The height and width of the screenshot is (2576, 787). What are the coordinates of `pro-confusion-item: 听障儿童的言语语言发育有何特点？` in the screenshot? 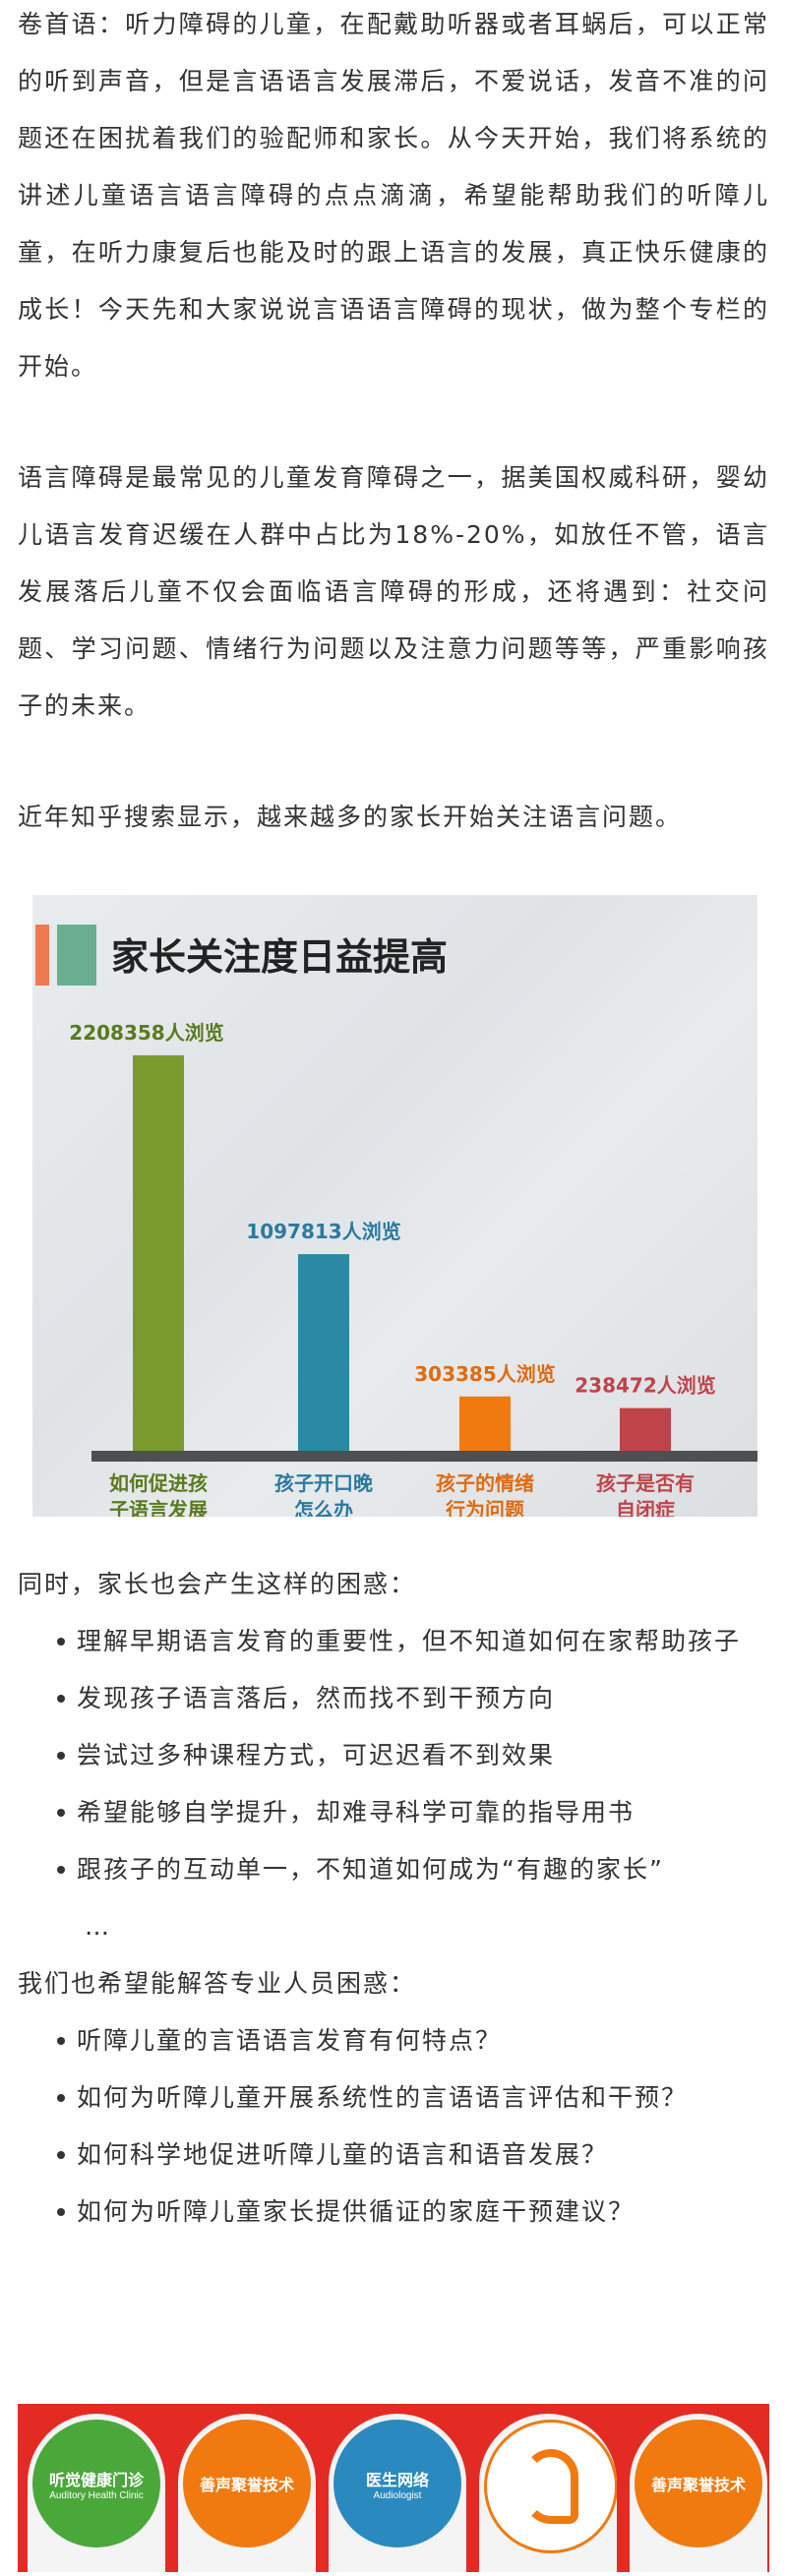 It's located at (393, 2041).